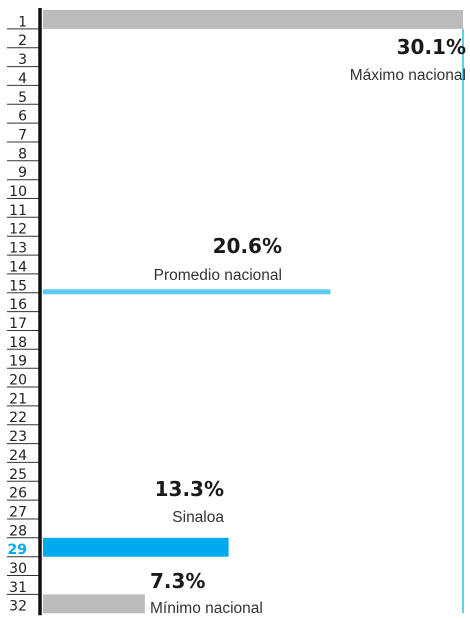 The height and width of the screenshot is (619, 470). Describe the element at coordinates (187, 292) in the screenshot. I see `avg-reference-line` at that location.